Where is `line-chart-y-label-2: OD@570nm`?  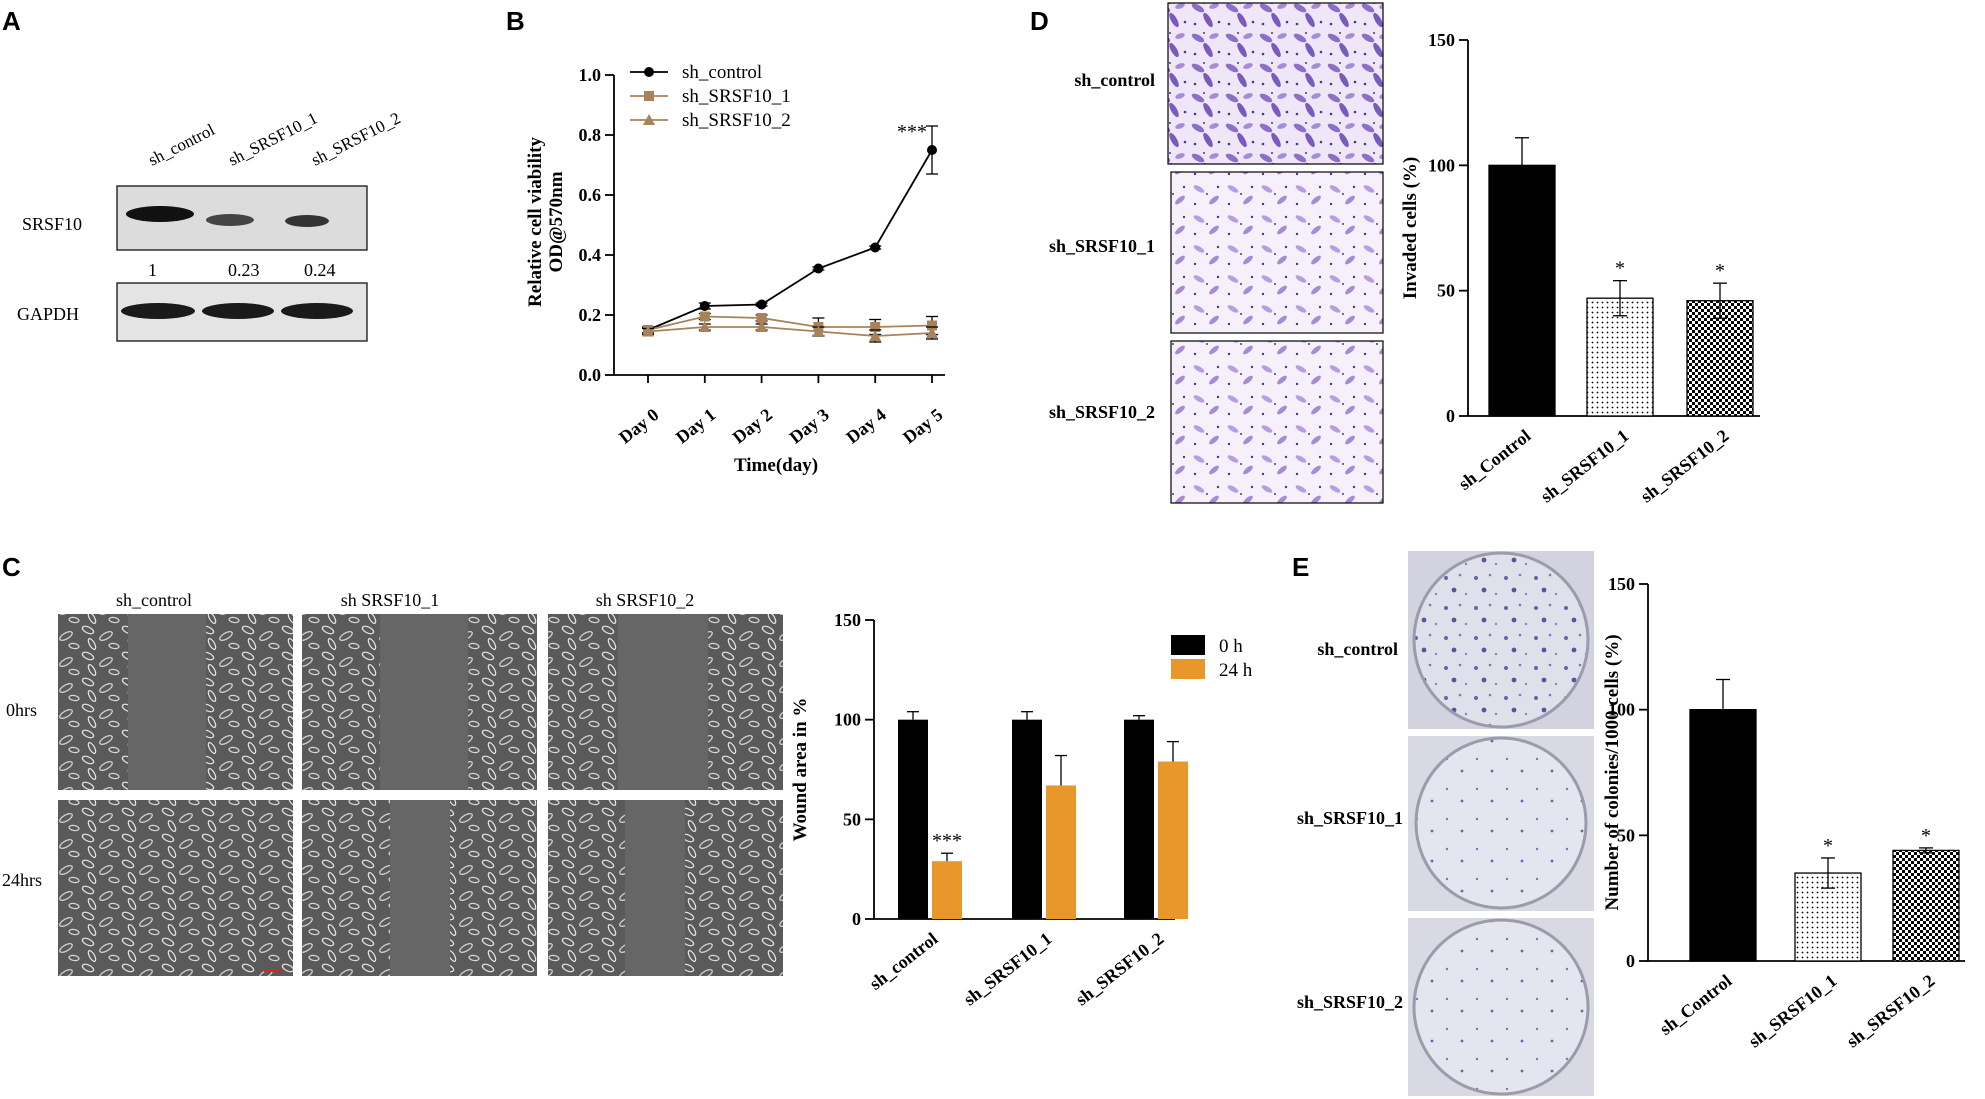 line-chart-y-label-2: OD@570nm is located at coordinates (556, 221).